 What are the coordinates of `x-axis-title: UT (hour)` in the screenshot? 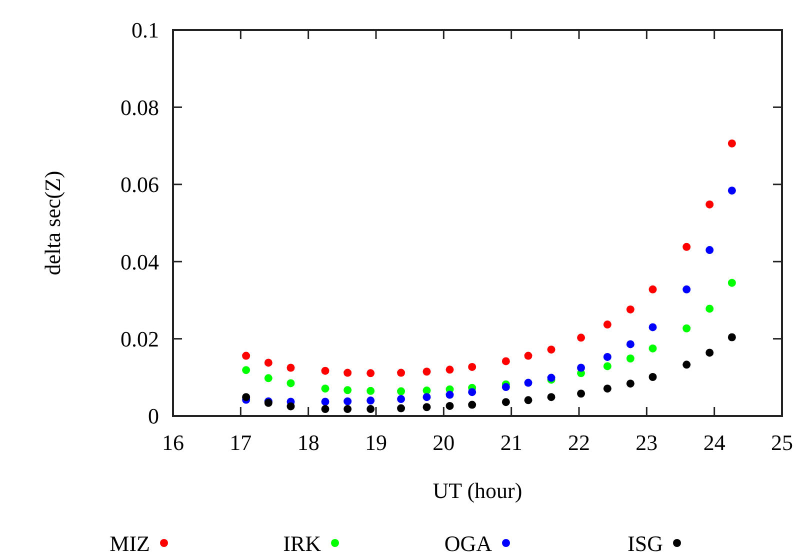 It's located at (477, 490).